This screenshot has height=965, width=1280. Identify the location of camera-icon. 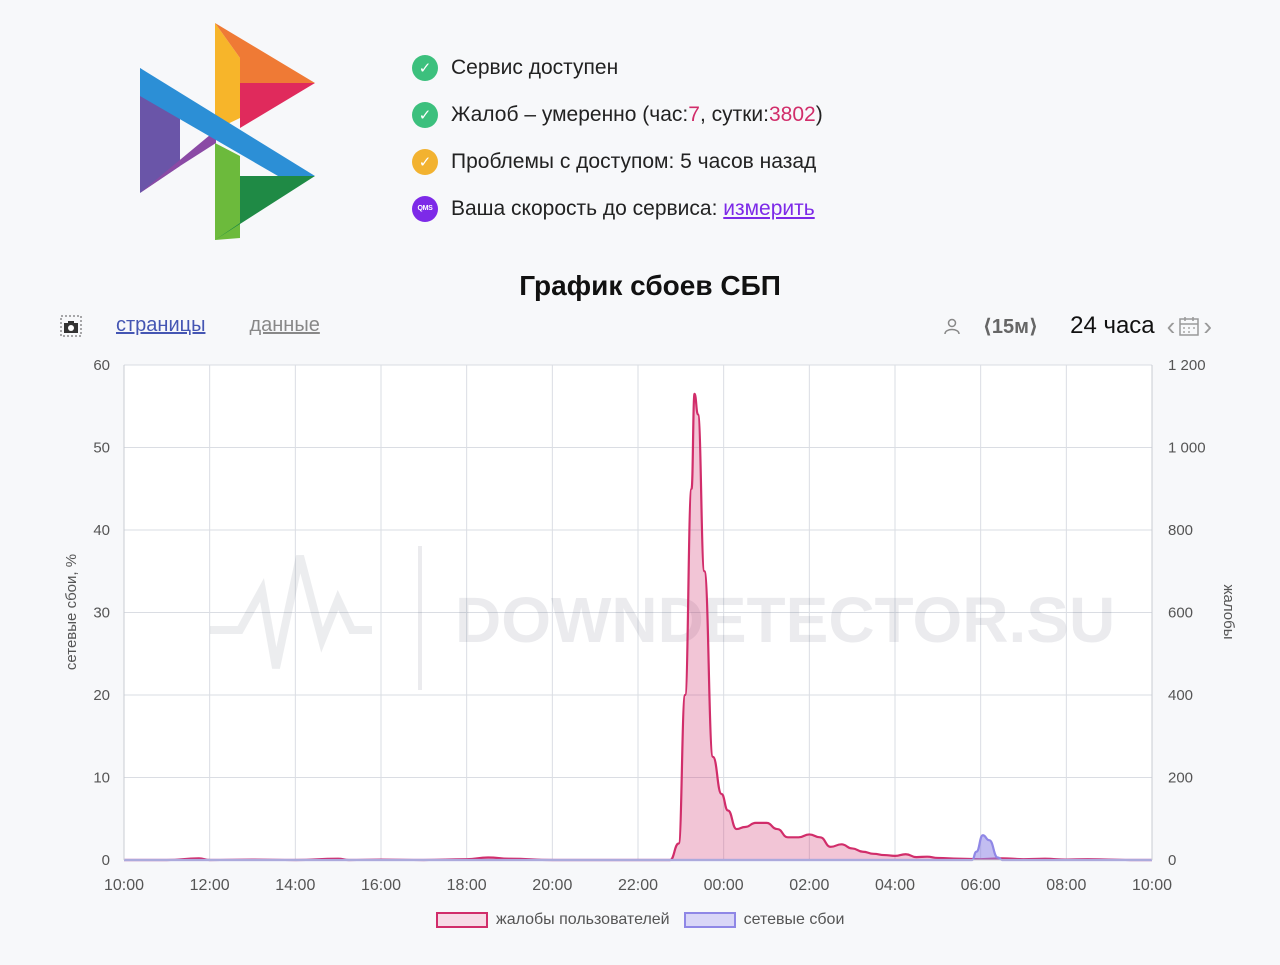
(71, 326).